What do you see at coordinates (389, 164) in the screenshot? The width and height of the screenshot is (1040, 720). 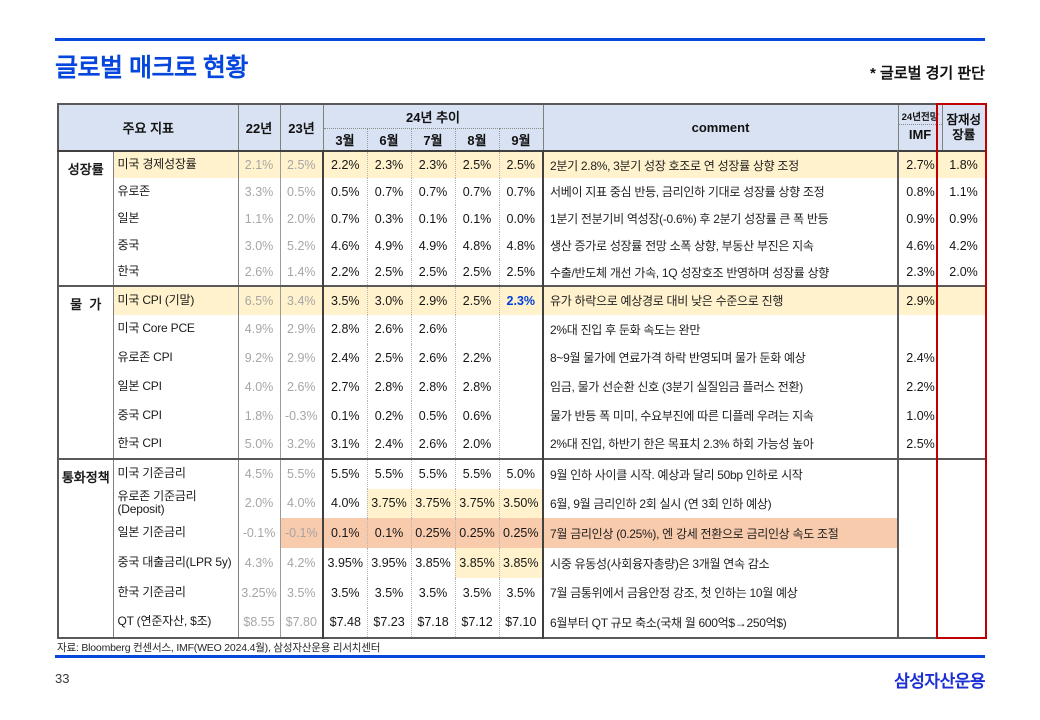 I see `value-jun: 2.3%` at bounding box center [389, 164].